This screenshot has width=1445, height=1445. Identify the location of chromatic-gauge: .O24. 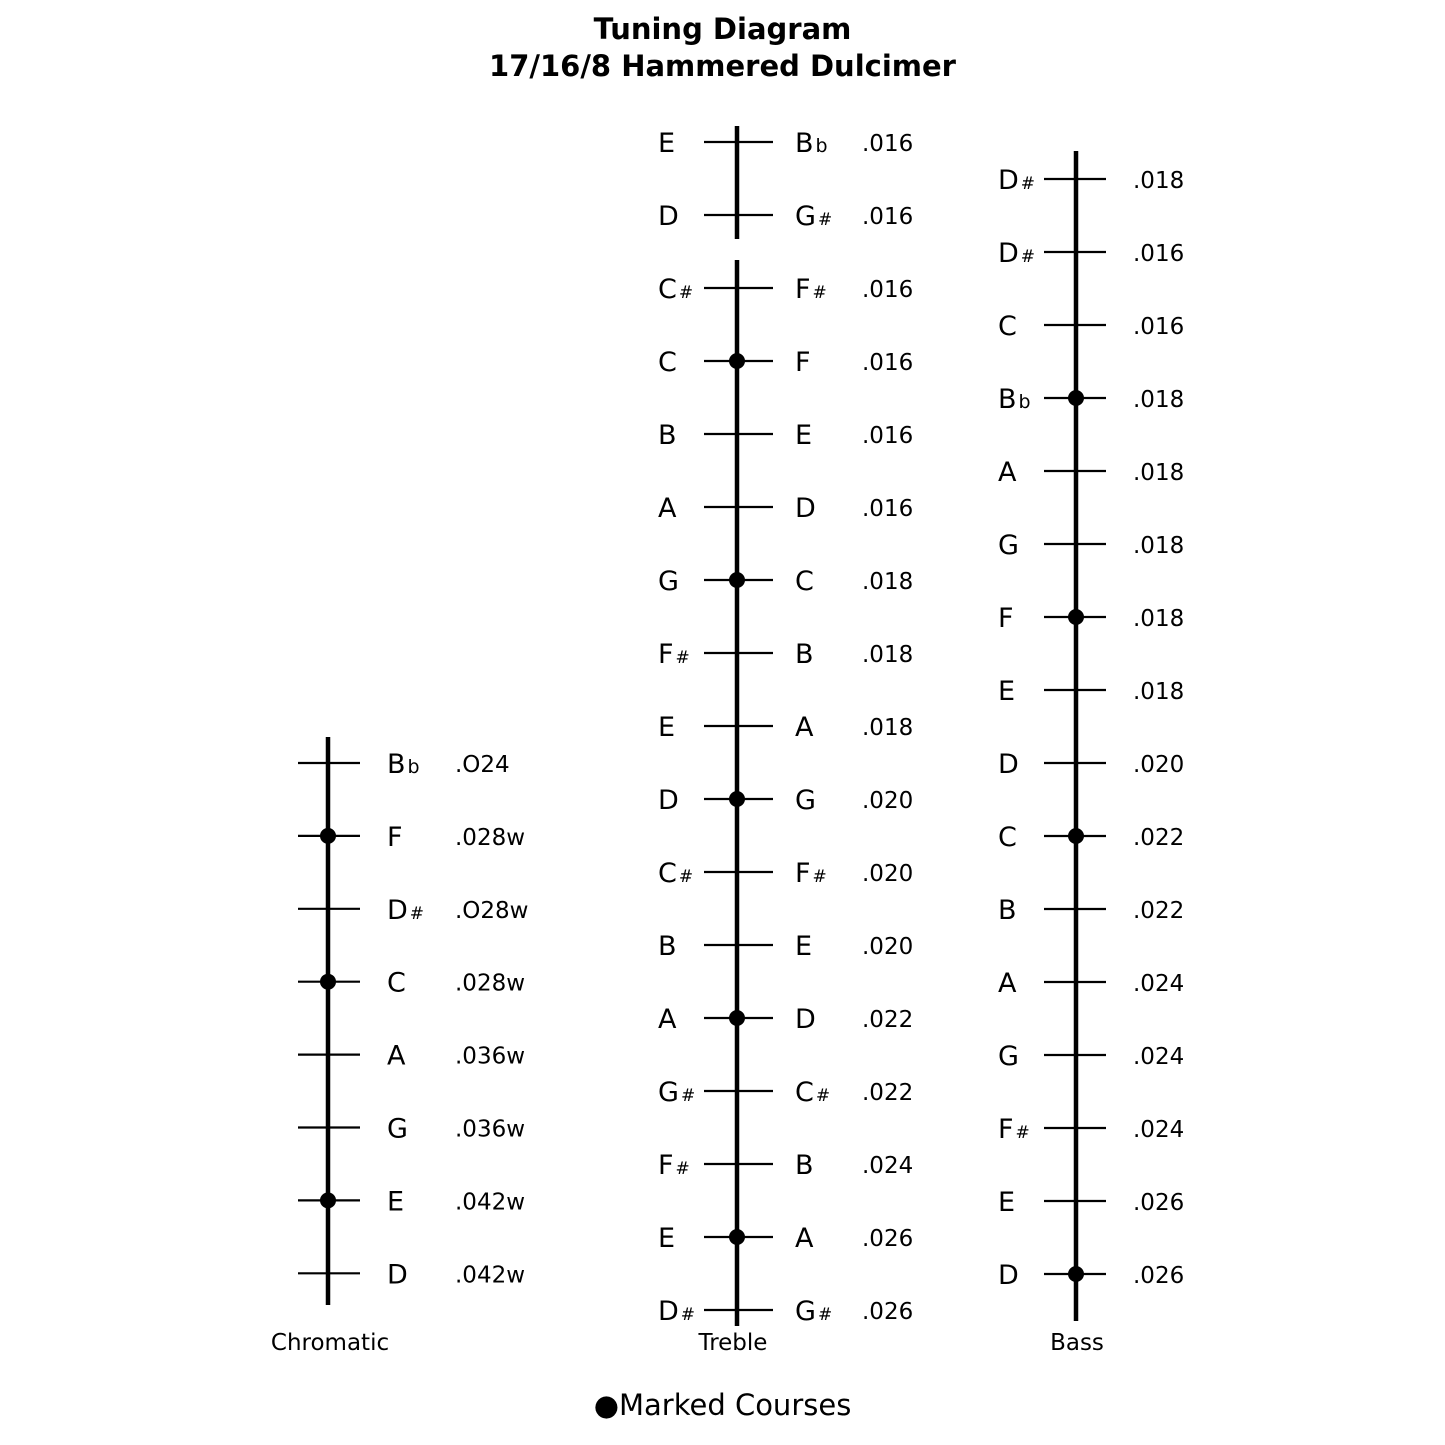
(482, 765).